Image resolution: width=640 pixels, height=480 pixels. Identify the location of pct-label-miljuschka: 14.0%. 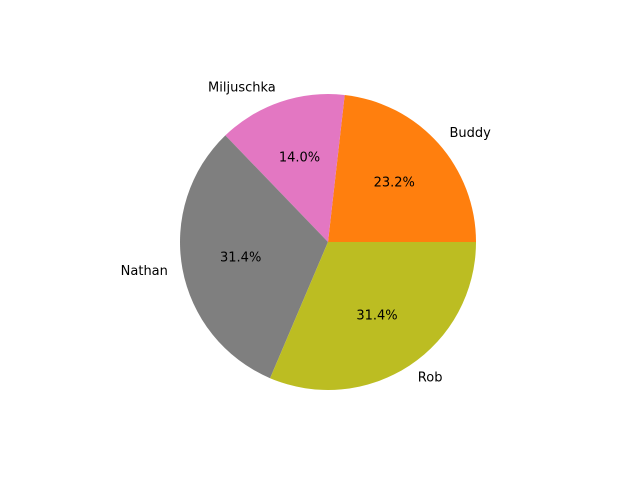
(299, 157).